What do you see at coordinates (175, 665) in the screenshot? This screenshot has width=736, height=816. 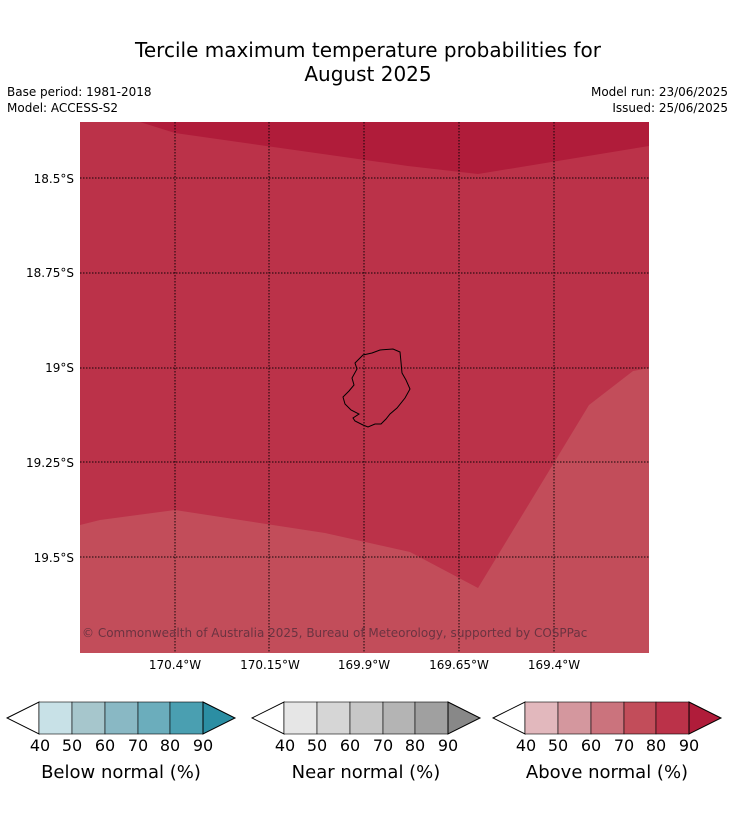 I see `lon-label: 170.4°W` at bounding box center [175, 665].